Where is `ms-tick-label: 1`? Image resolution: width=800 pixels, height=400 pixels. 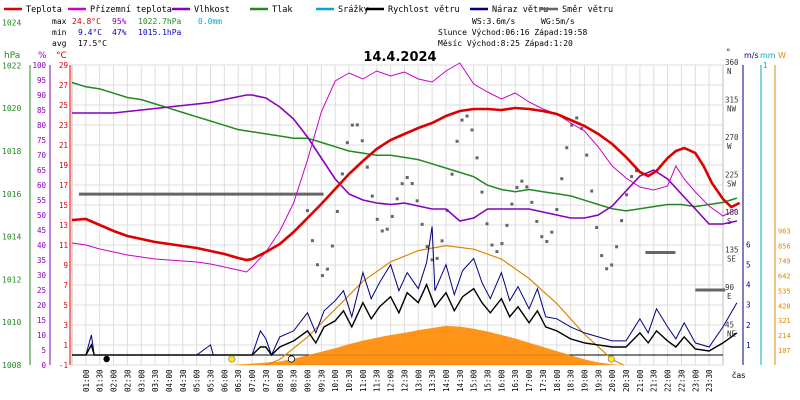
ms-tick-label: 1 is located at coordinates (748, 345).